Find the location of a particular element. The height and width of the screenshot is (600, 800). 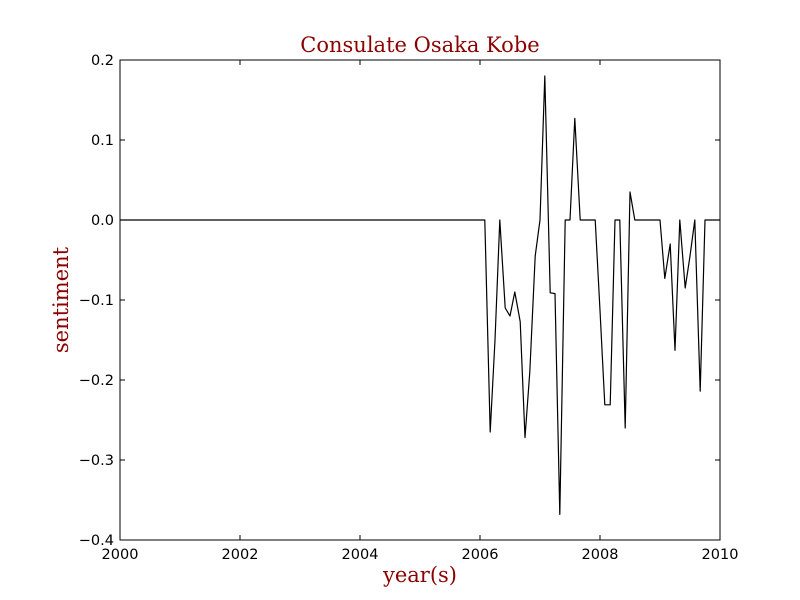

x-tick-label: 2008 is located at coordinates (600, 555).